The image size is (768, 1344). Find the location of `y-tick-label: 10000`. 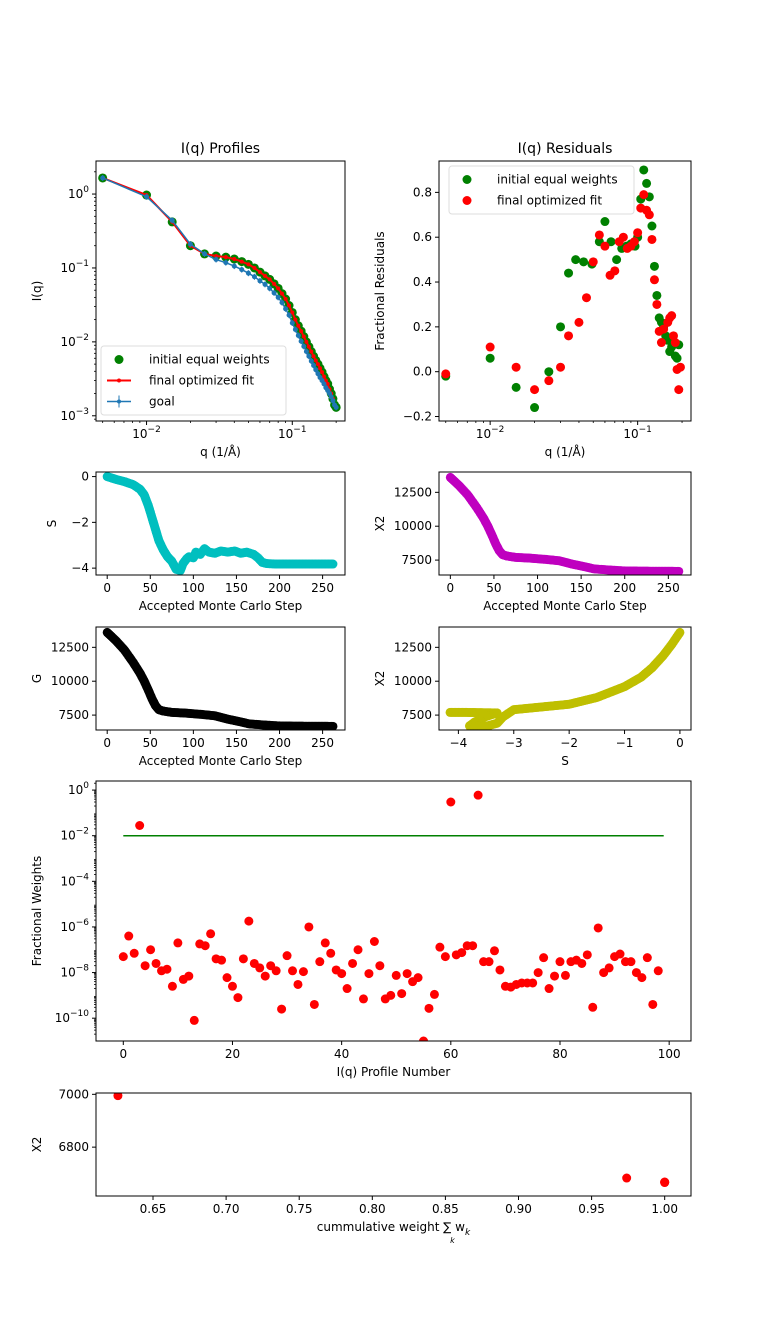

y-tick-label: 10000 is located at coordinates (70, 681).